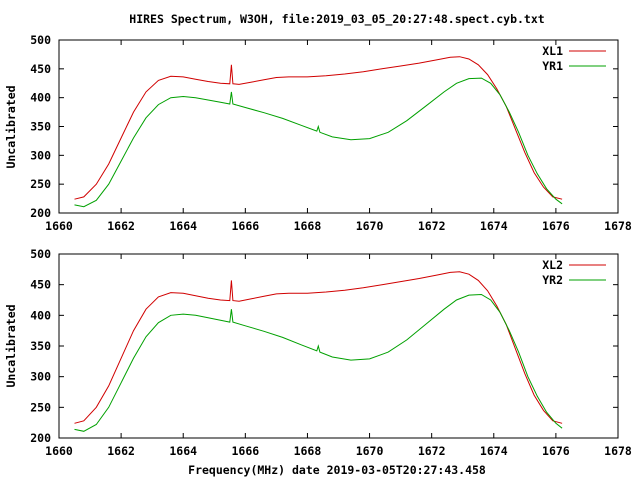 The image size is (640, 480). What do you see at coordinates (552, 66) in the screenshot?
I see `legend-label: YR1` at bounding box center [552, 66].